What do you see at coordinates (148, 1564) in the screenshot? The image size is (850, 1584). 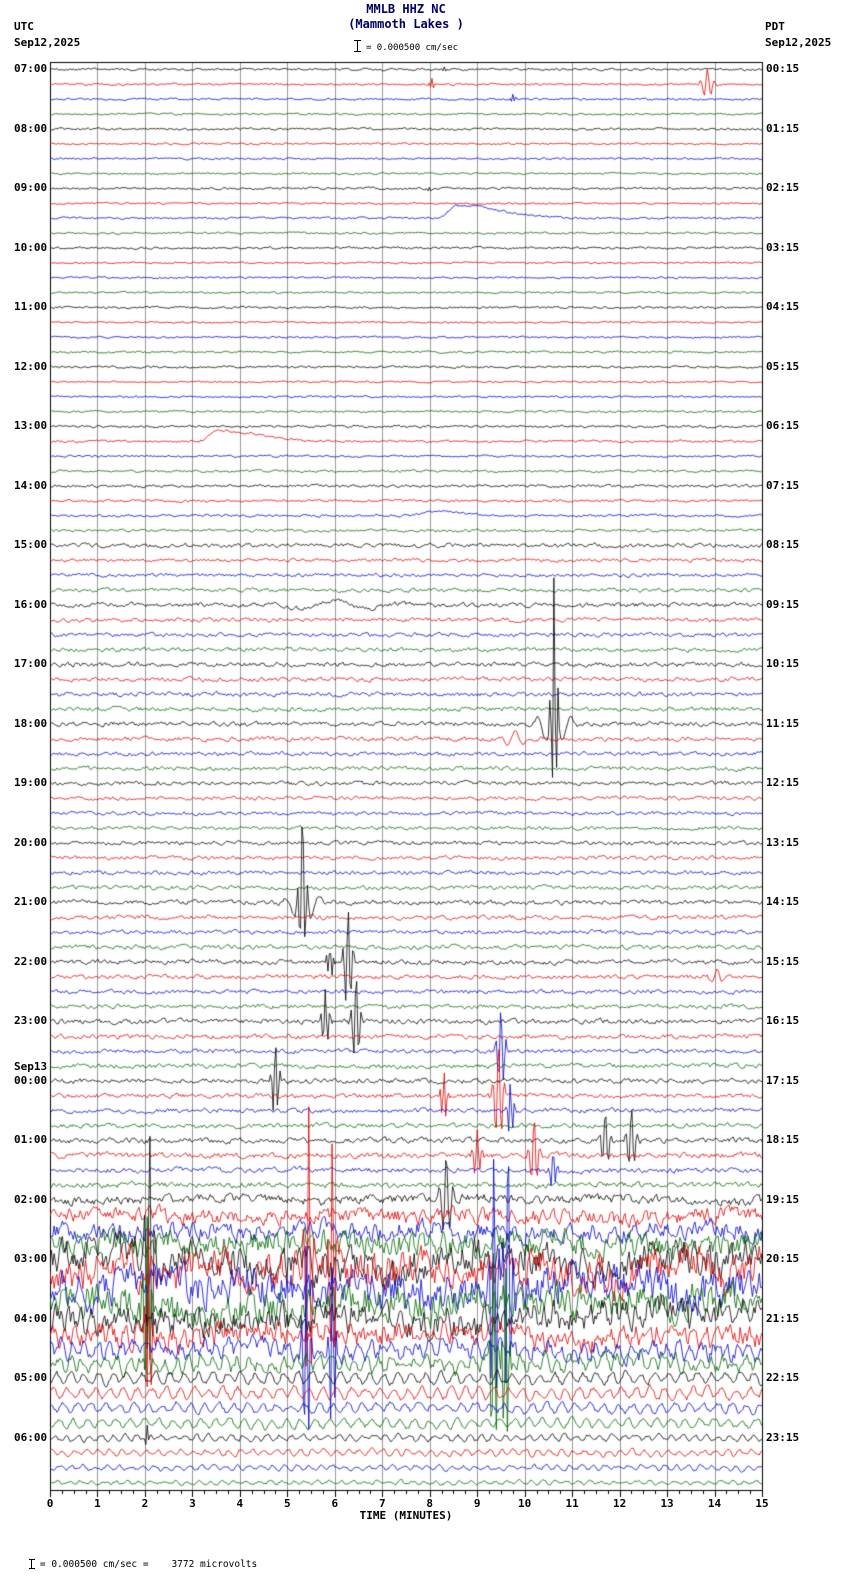 I see `footer-scale-text: = 0.000500 cm/sec = 3772 microvolts` at bounding box center [148, 1564].